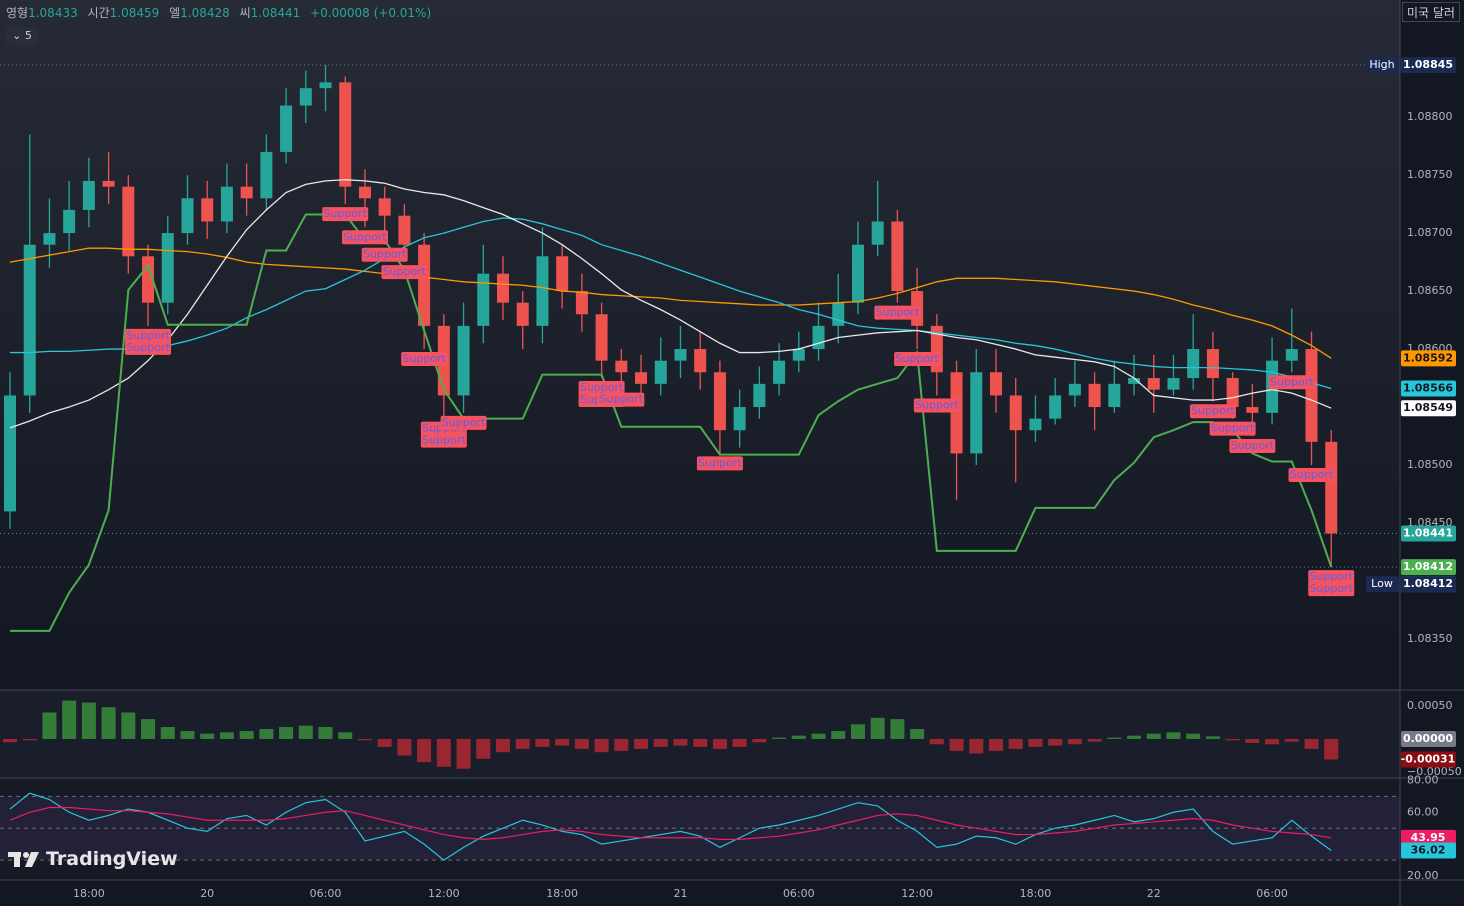 This screenshot has width=1464, height=906. I want to click on rsi-line, so click(670, 826).